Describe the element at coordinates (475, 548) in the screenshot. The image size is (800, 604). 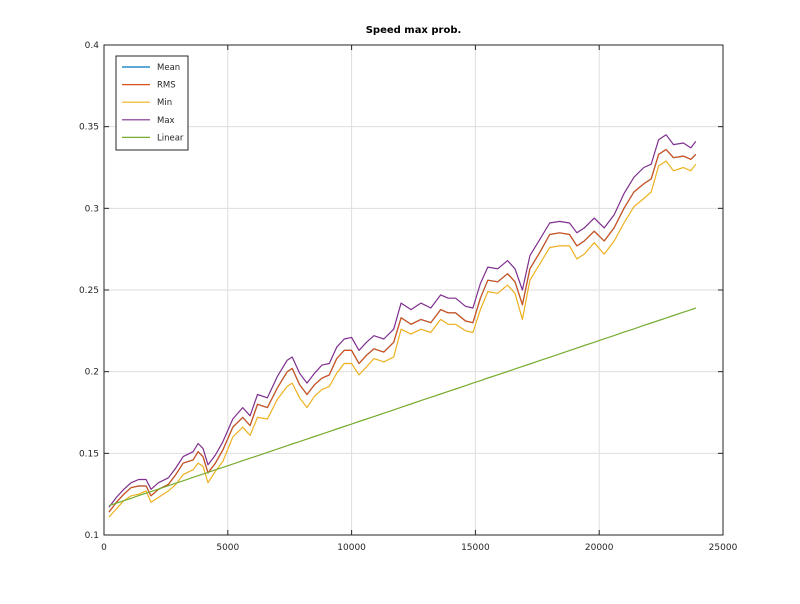
I see `x-tick-label: 15000` at that location.